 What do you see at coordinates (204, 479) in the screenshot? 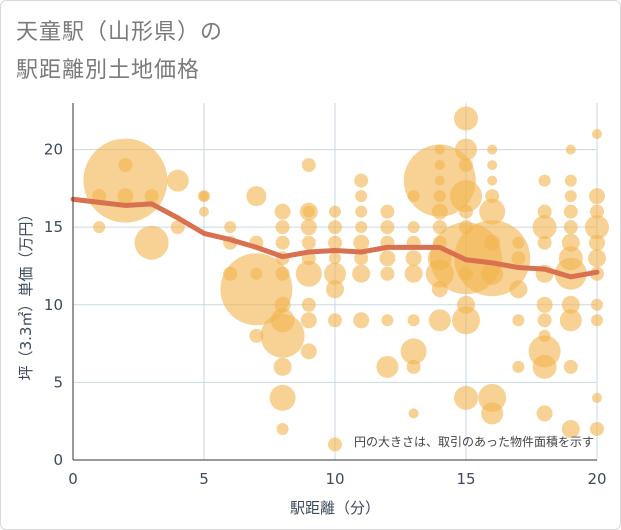
I see `x-tick-label: 5` at bounding box center [204, 479].